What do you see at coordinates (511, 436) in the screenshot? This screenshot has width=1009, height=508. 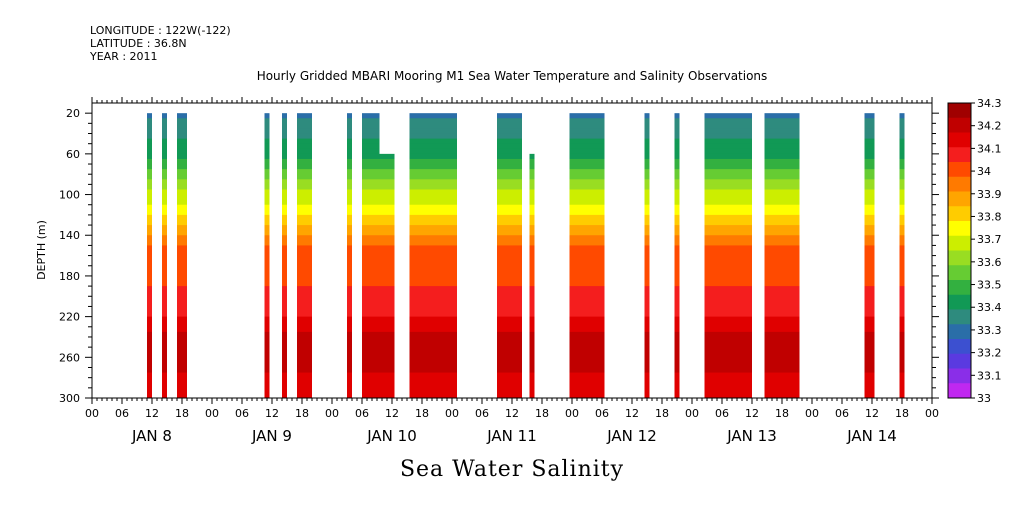 I see `x-day-label: JAN 11` at bounding box center [511, 436].